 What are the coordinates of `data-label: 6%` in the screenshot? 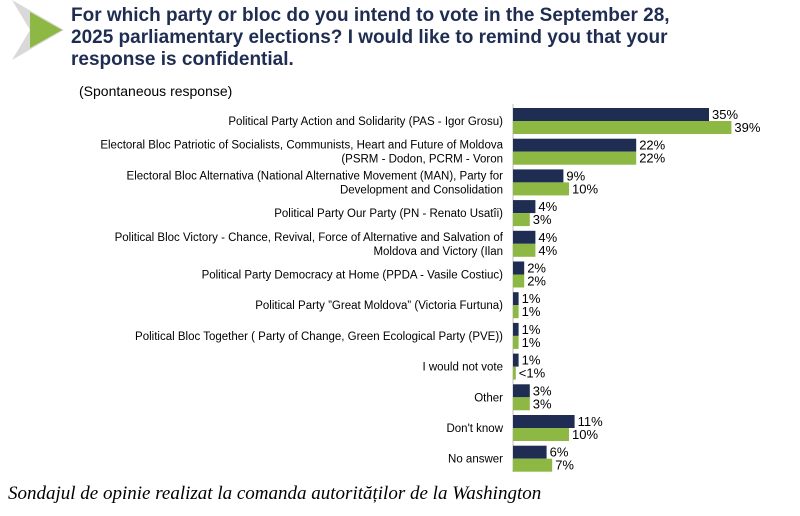 It's located at (559, 452).